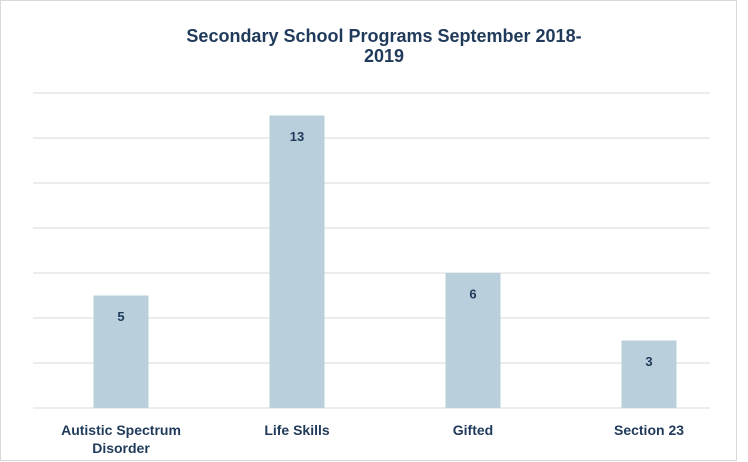 This screenshot has height=462, width=748. What do you see at coordinates (648, 361) in the screenshot?
I see `data-label: 3` at bounding box center [648, 361].